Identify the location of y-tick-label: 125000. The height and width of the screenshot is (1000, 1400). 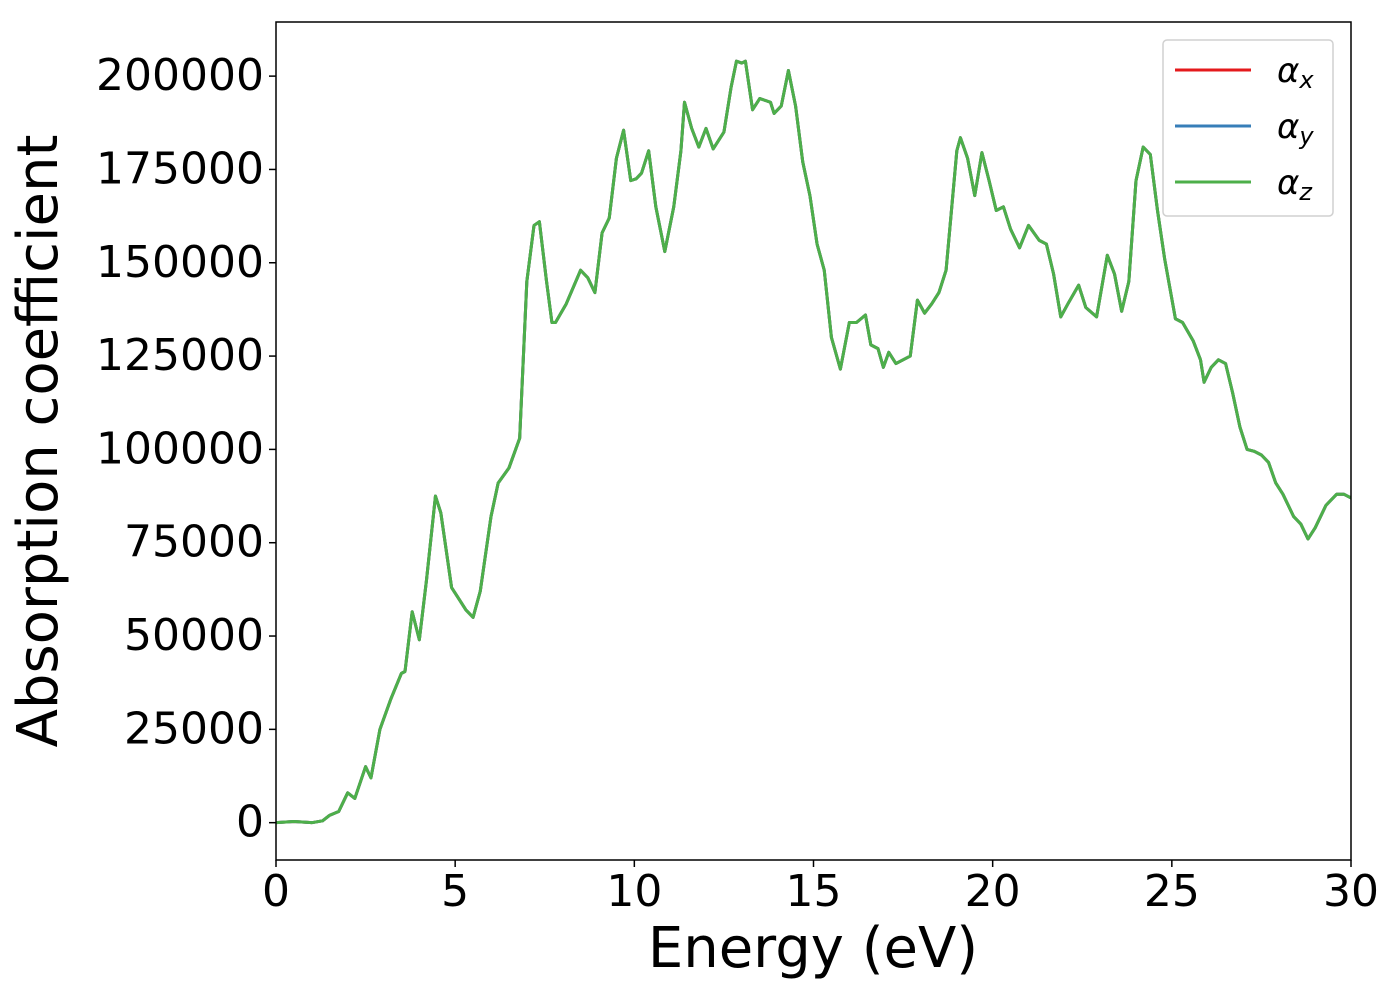
(180, 355).